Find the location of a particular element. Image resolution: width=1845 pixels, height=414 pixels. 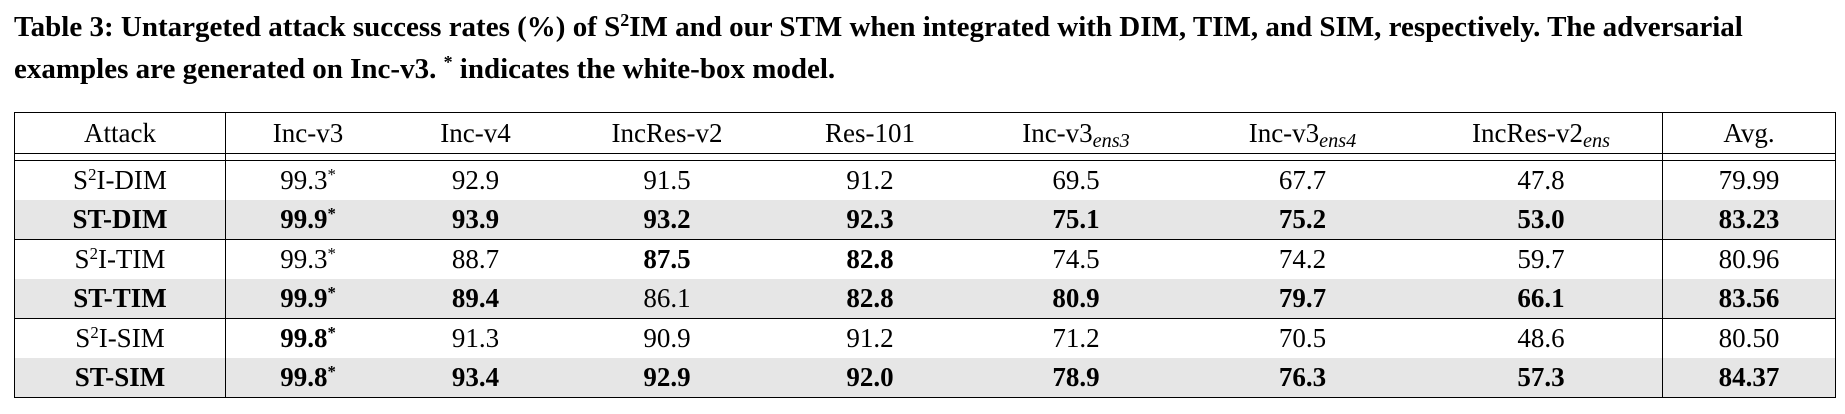

value-cell: 84.37 is located at coordinates (1749, 377).